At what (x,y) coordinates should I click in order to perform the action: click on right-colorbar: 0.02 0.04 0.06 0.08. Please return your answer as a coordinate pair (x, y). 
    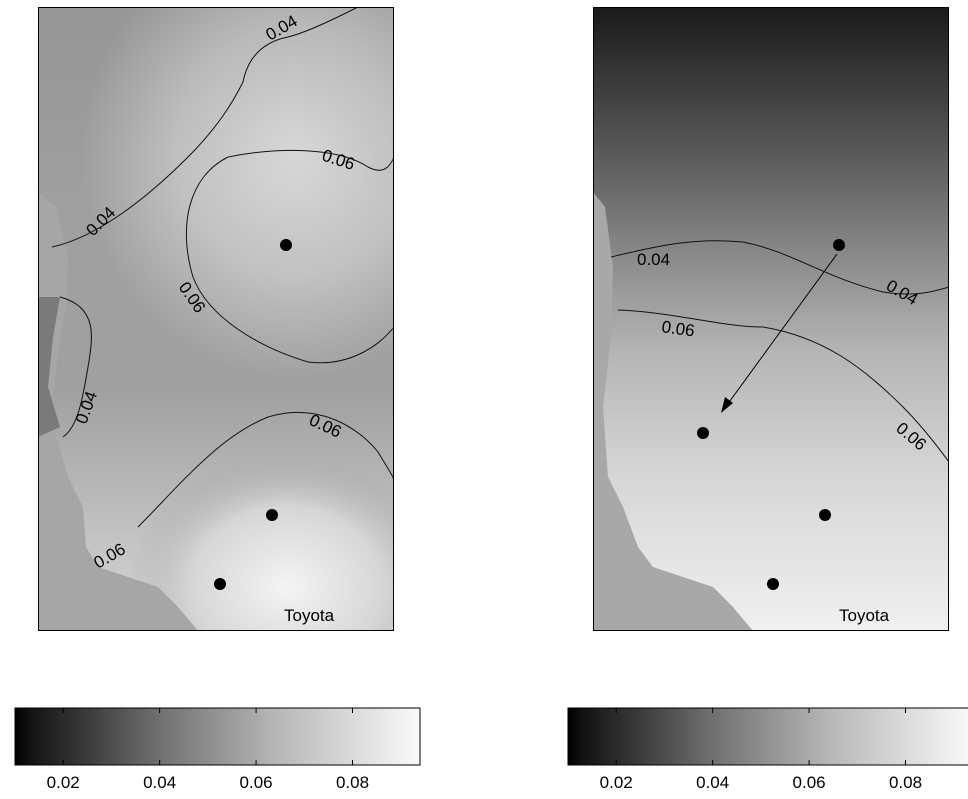
    Looking at the image, I should click on (767, 748).